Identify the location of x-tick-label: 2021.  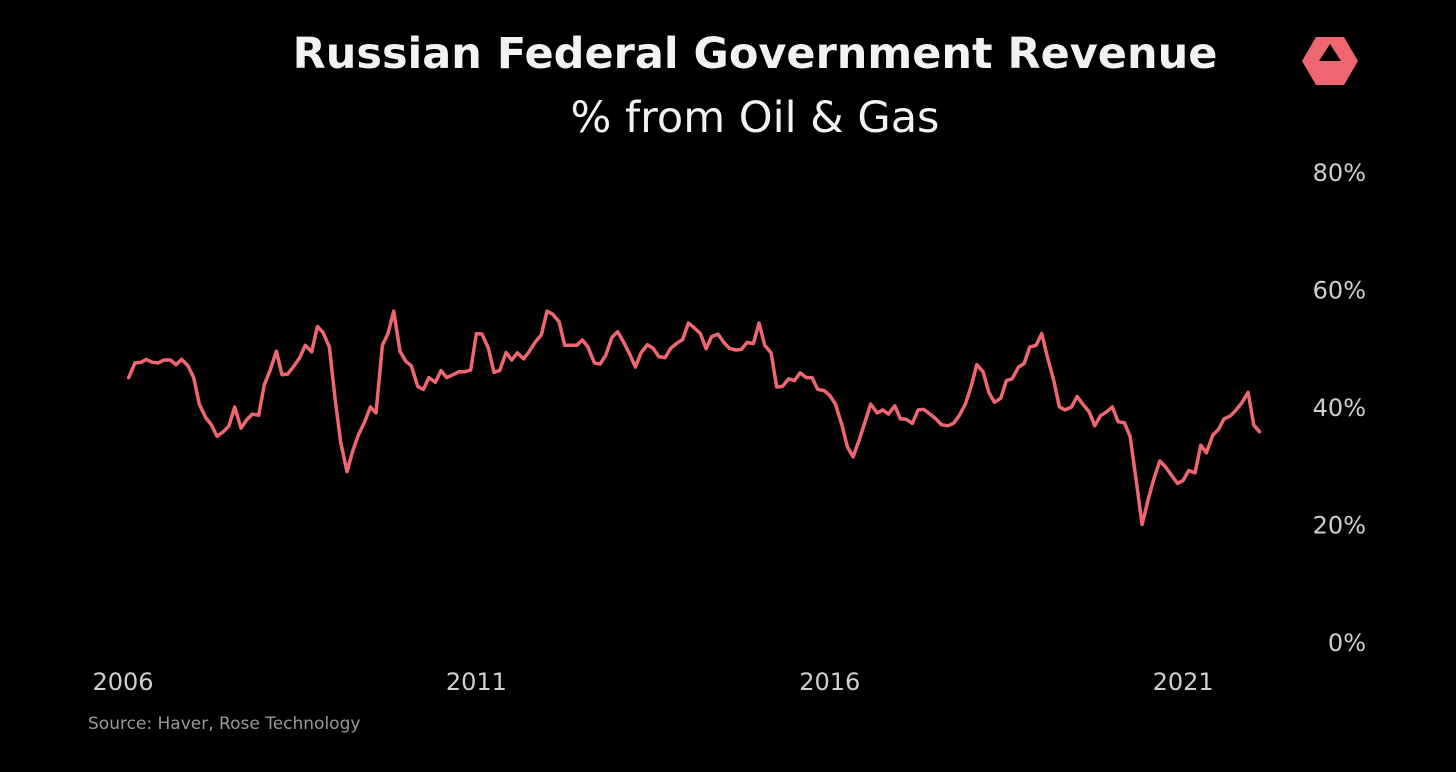
(1183, 682).